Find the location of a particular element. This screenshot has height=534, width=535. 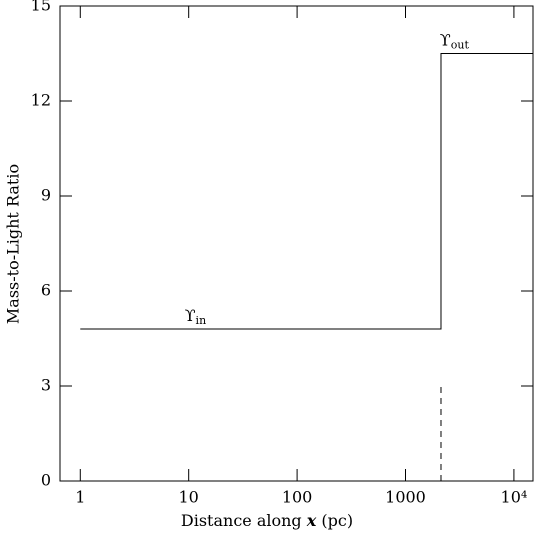

annotation: ϒin is located at coordinates (196, 317).